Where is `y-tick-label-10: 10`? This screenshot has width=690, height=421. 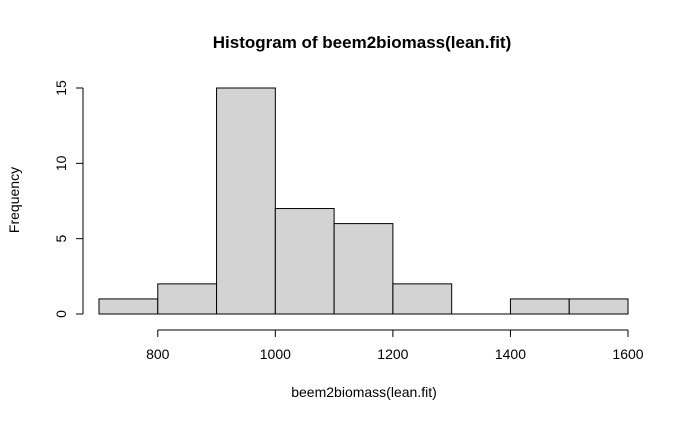
y-tick-label-10: 10 is located at coordinates (61, 163).